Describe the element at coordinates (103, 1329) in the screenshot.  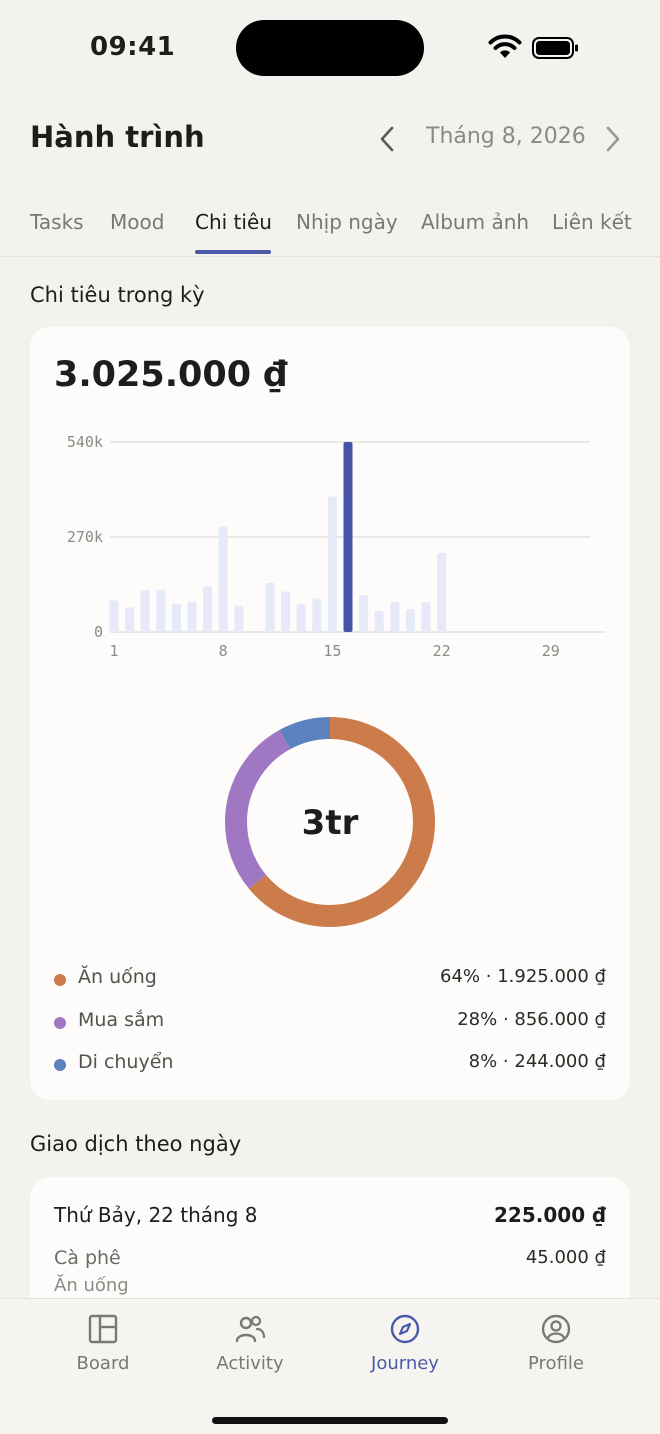
I see `board-icon` at that location.